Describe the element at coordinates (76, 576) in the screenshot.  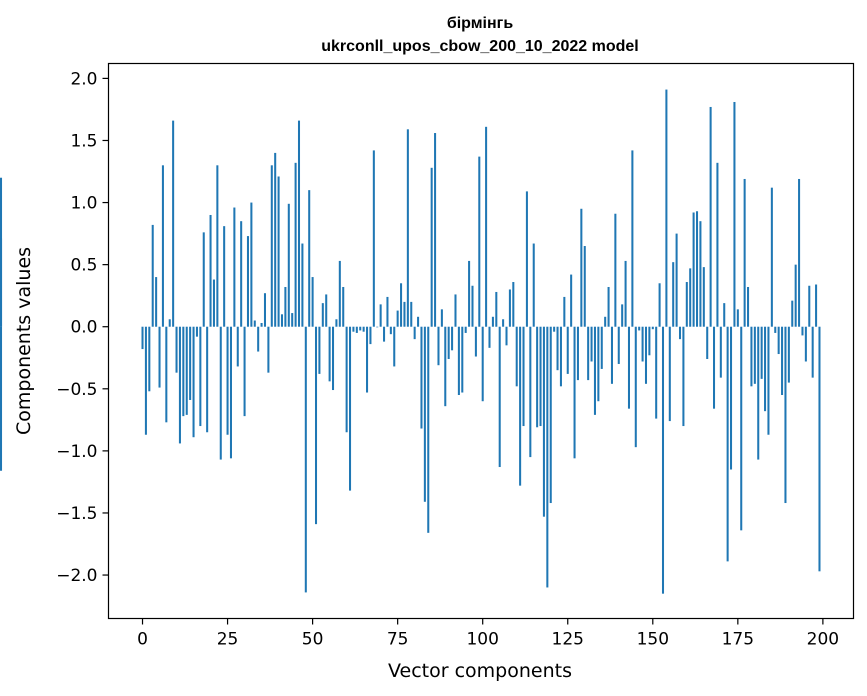
I see `y-tick-label: −2.0` at that location.